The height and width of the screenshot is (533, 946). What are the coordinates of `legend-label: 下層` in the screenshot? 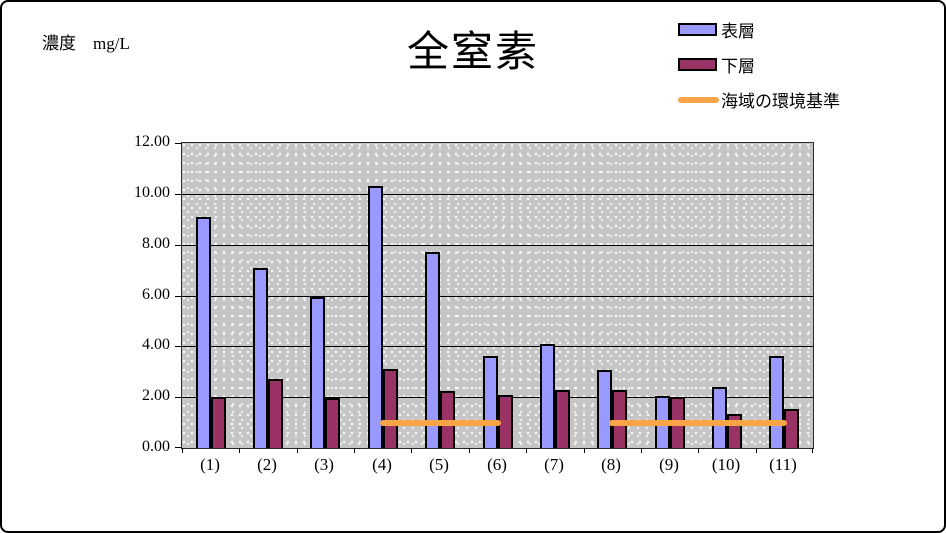 It's located at (738, 66).